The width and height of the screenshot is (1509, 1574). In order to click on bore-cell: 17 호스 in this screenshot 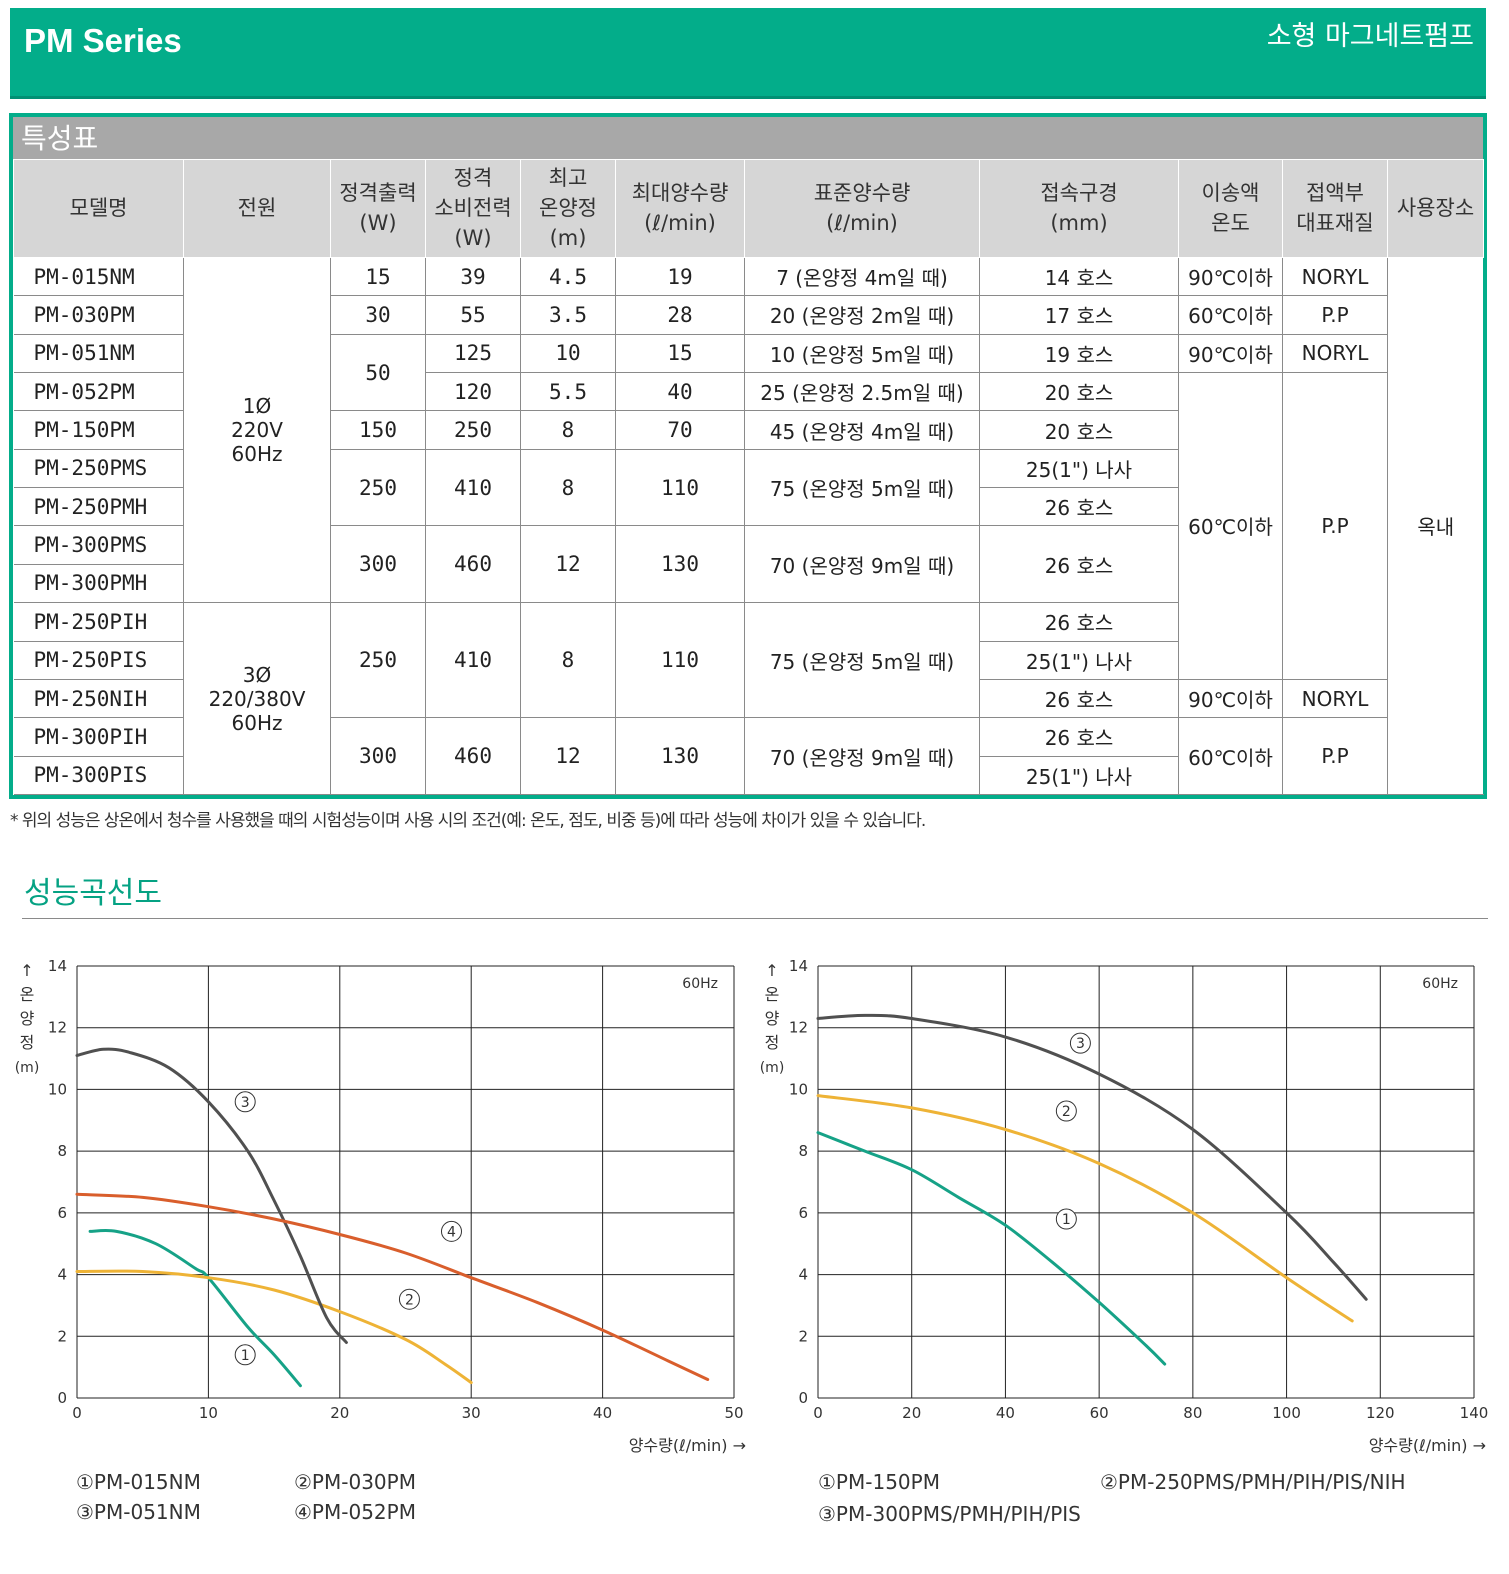, I will do `click(1079, 315)`.